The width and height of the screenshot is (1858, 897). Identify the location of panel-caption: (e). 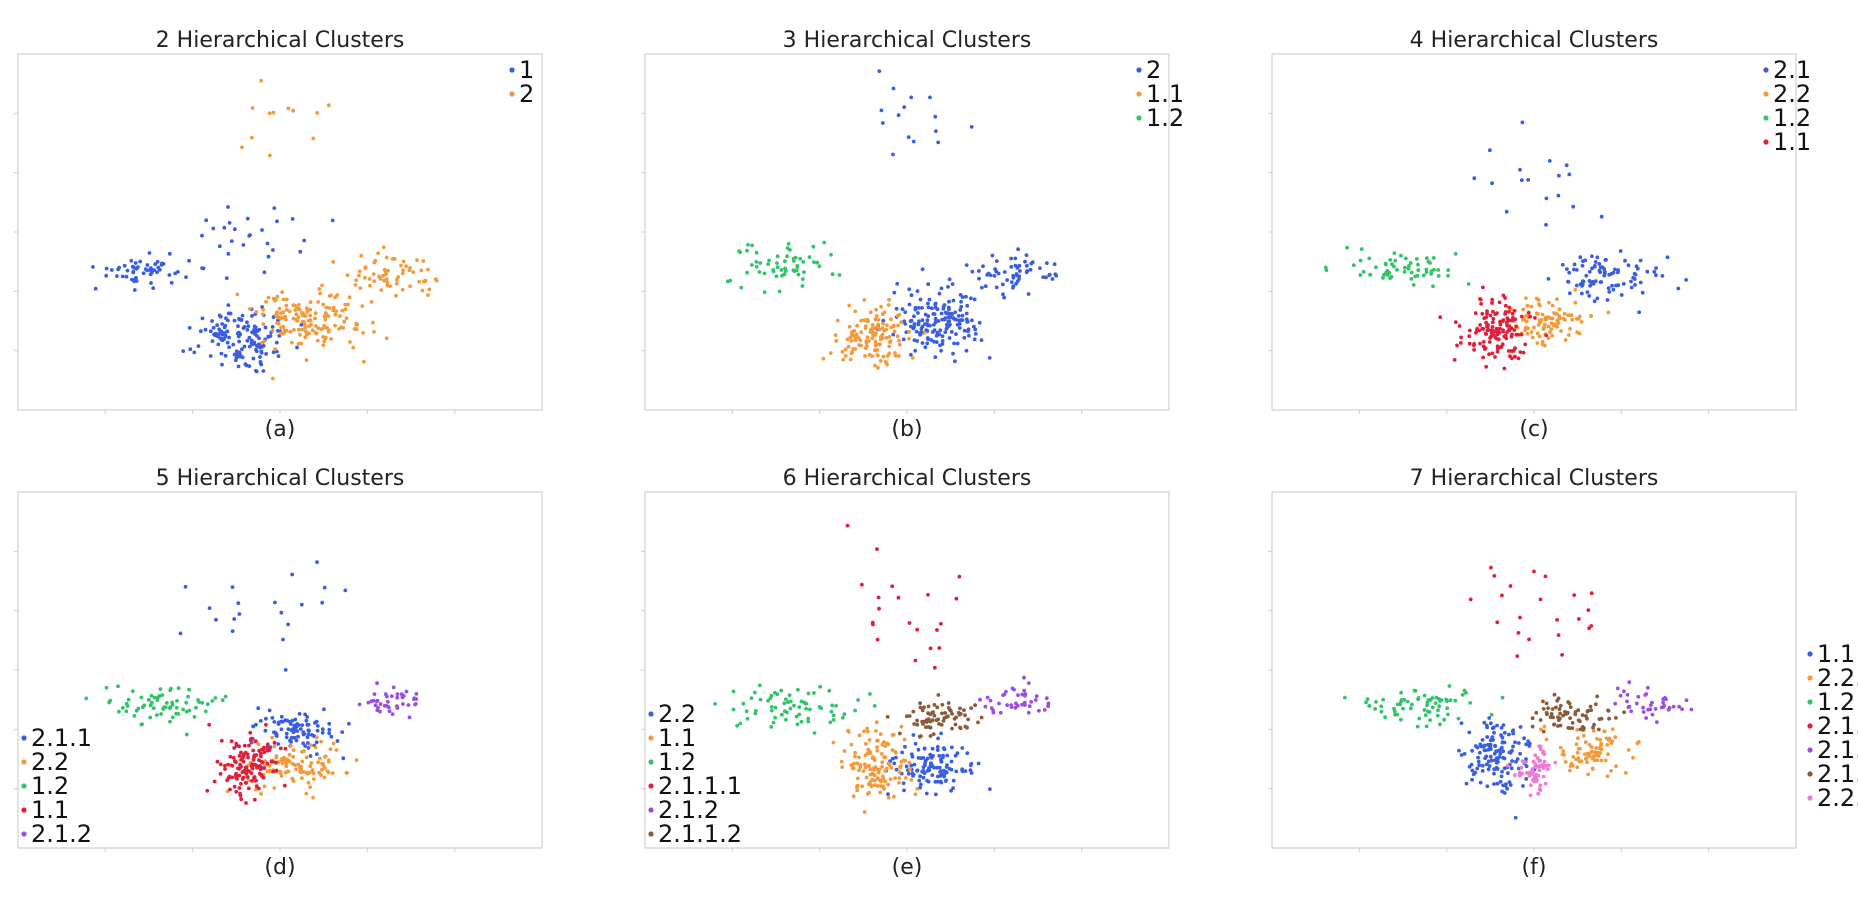
(907, 867).